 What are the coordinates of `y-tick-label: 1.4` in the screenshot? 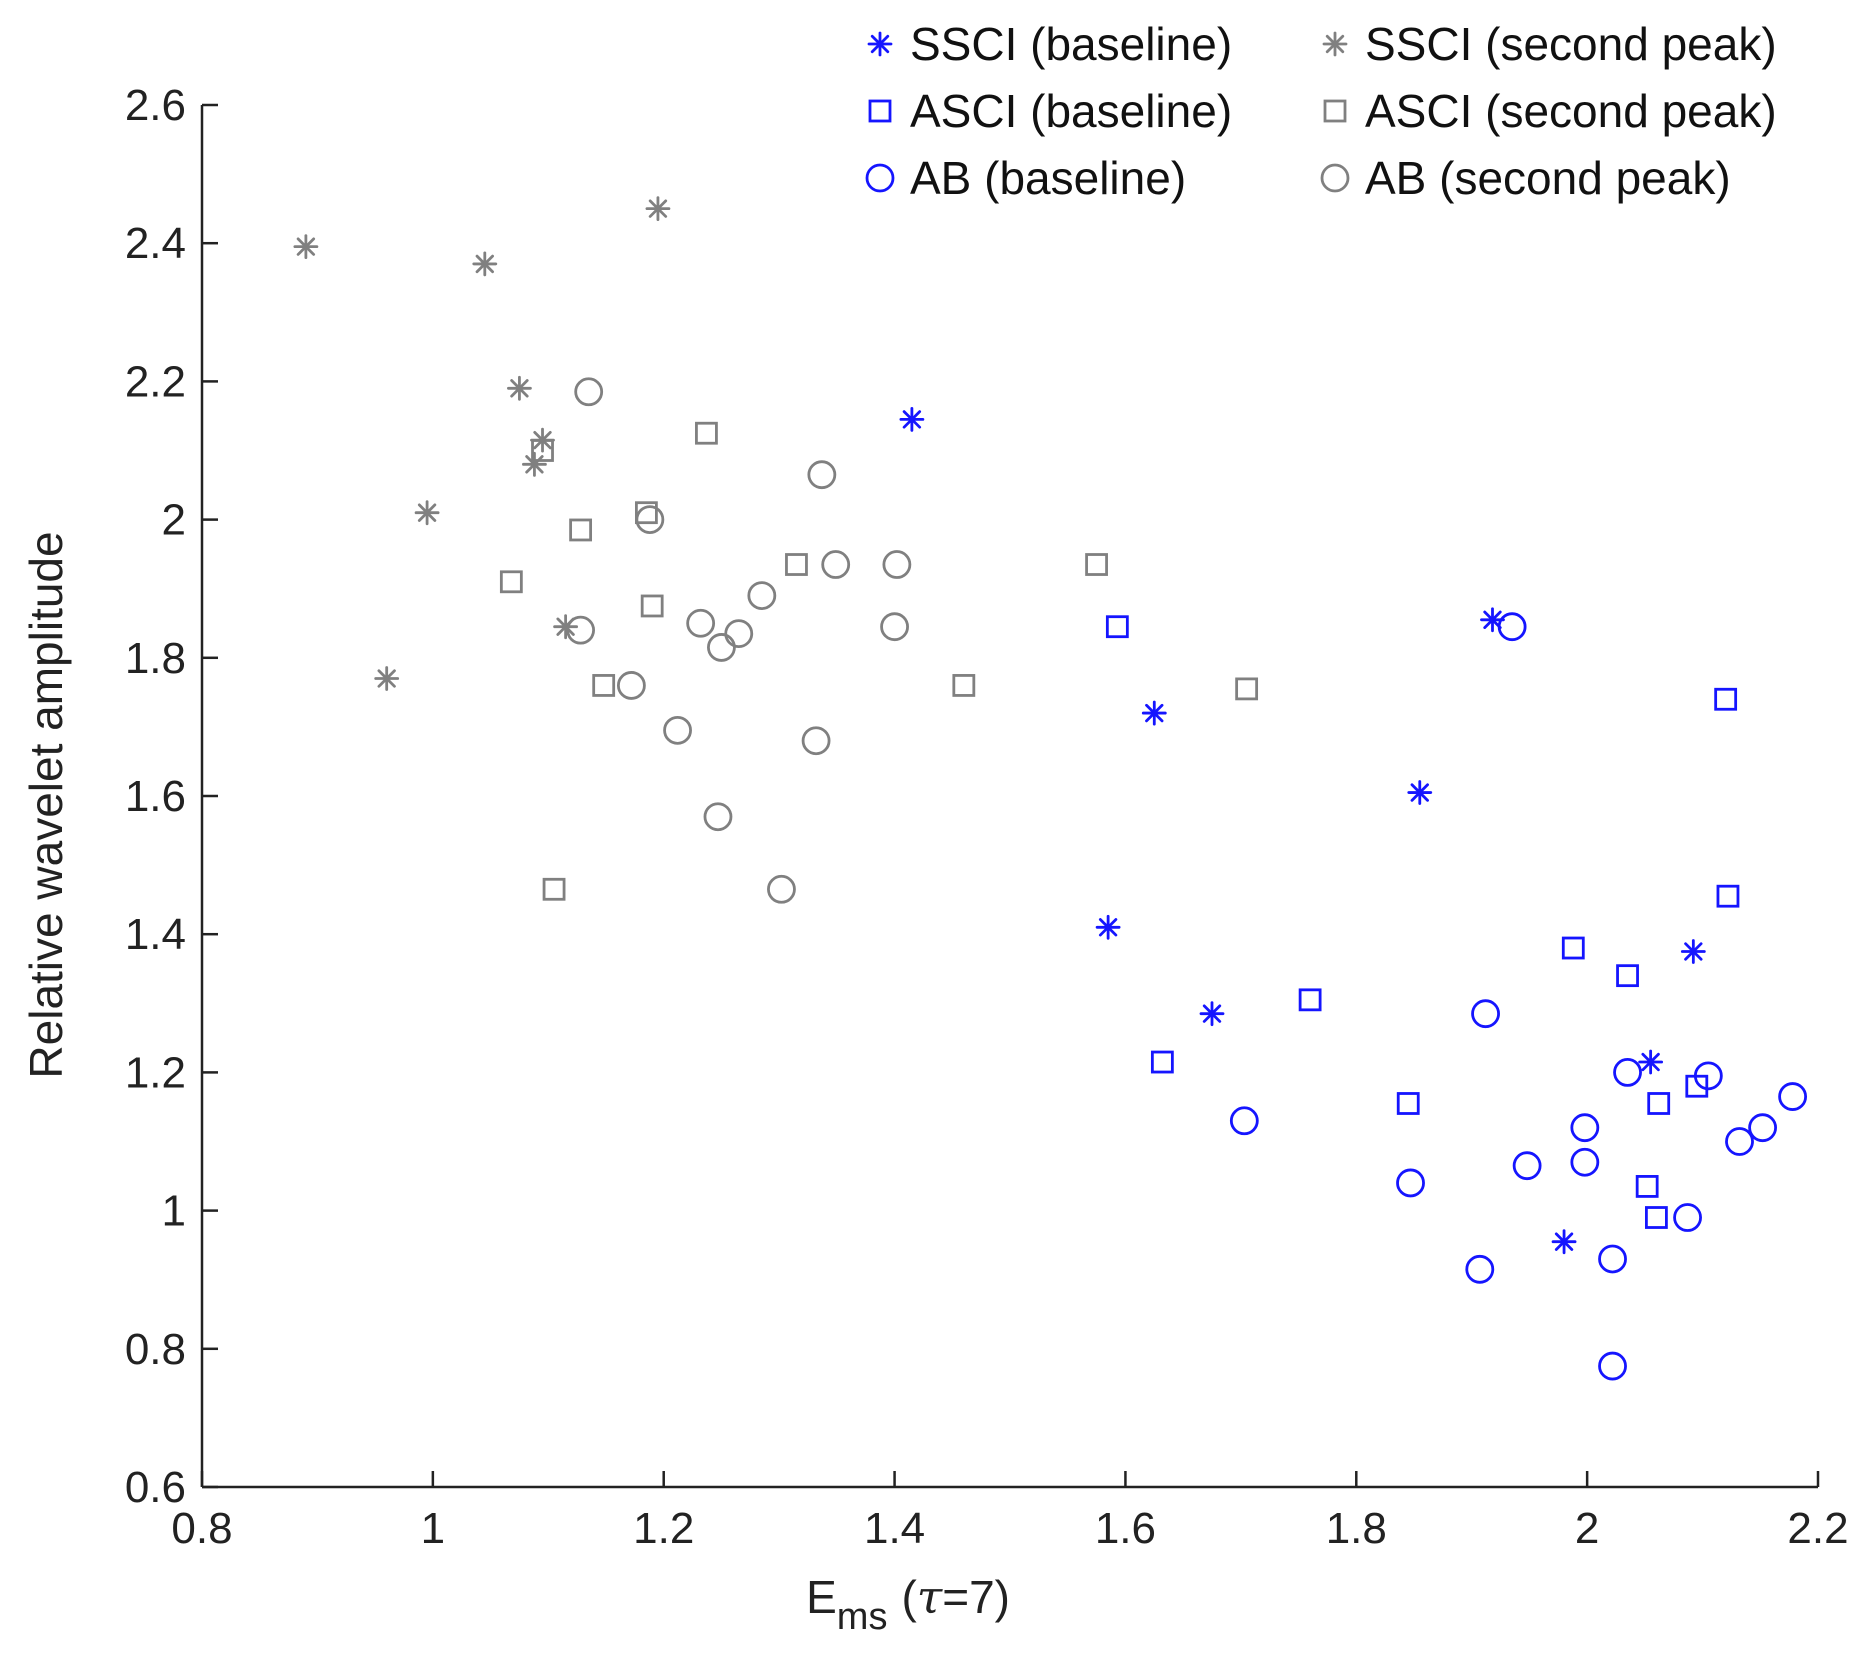 It's located at (155, 934).